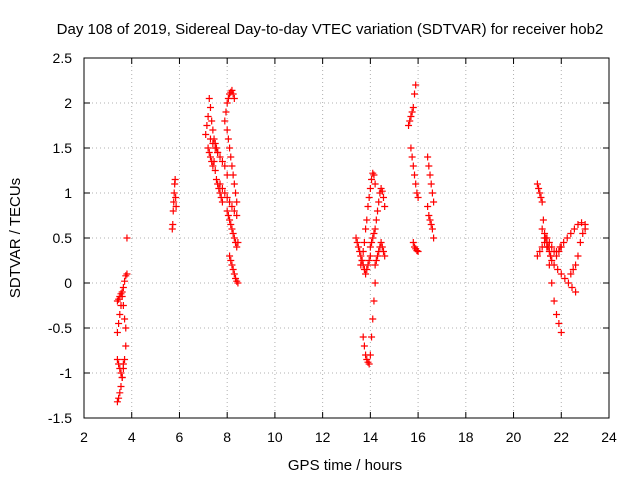  I want to click on series-arc-7.1-7.6, so click(212, 125).